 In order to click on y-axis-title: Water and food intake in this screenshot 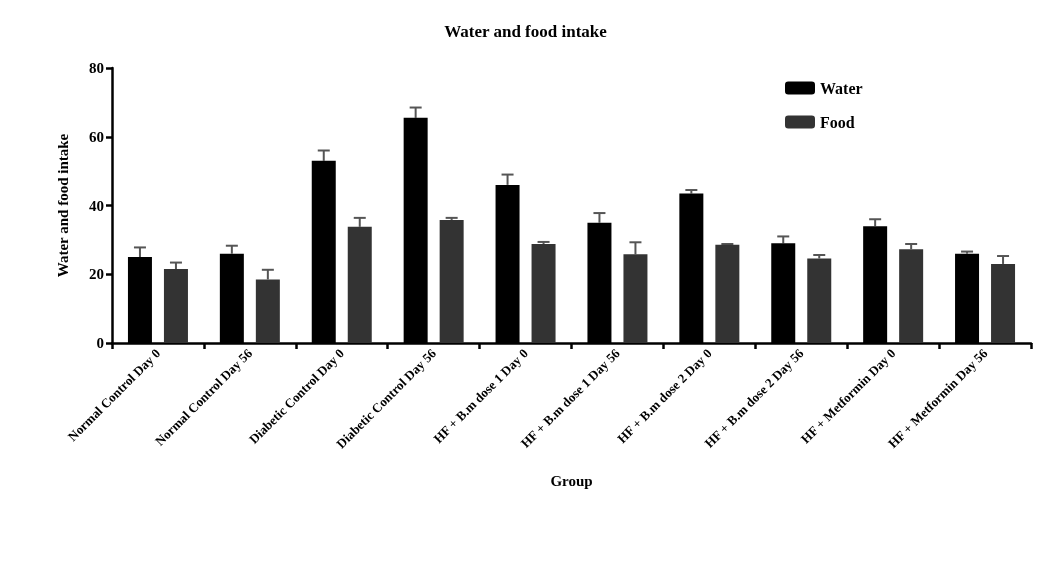, I will do `click(62, 205)`.